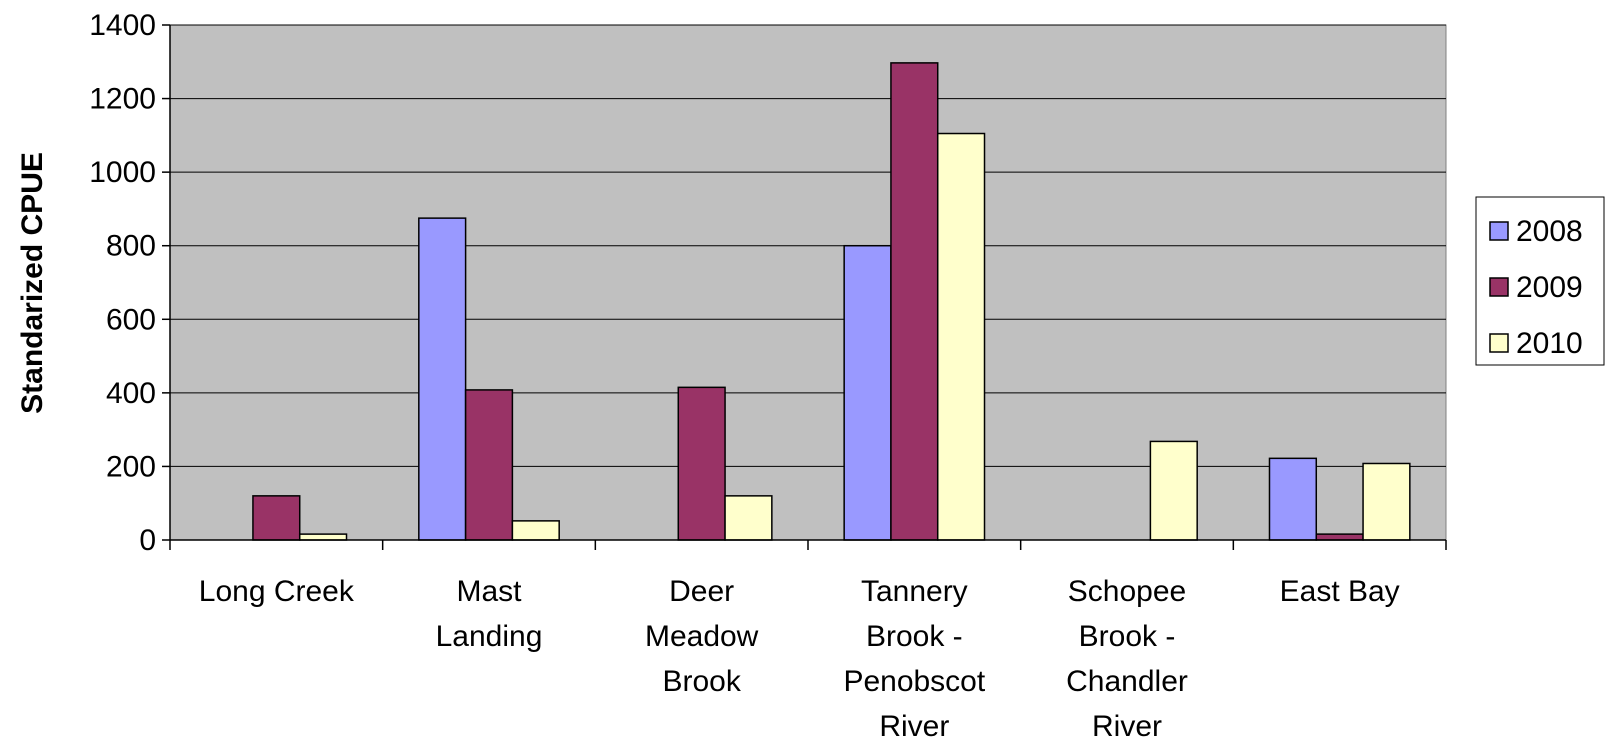  I want to click on legend-label-2010: 2010, so click(1549, 343).